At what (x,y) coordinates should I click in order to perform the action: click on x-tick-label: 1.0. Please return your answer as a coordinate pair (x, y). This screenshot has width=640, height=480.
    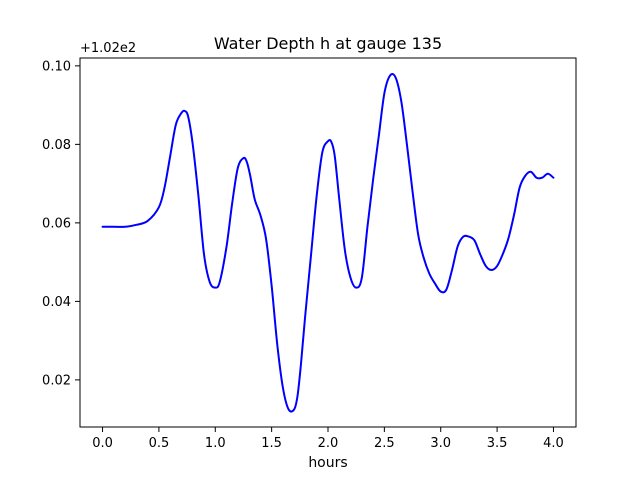
    Looking at the image, I should click on (215, 443).